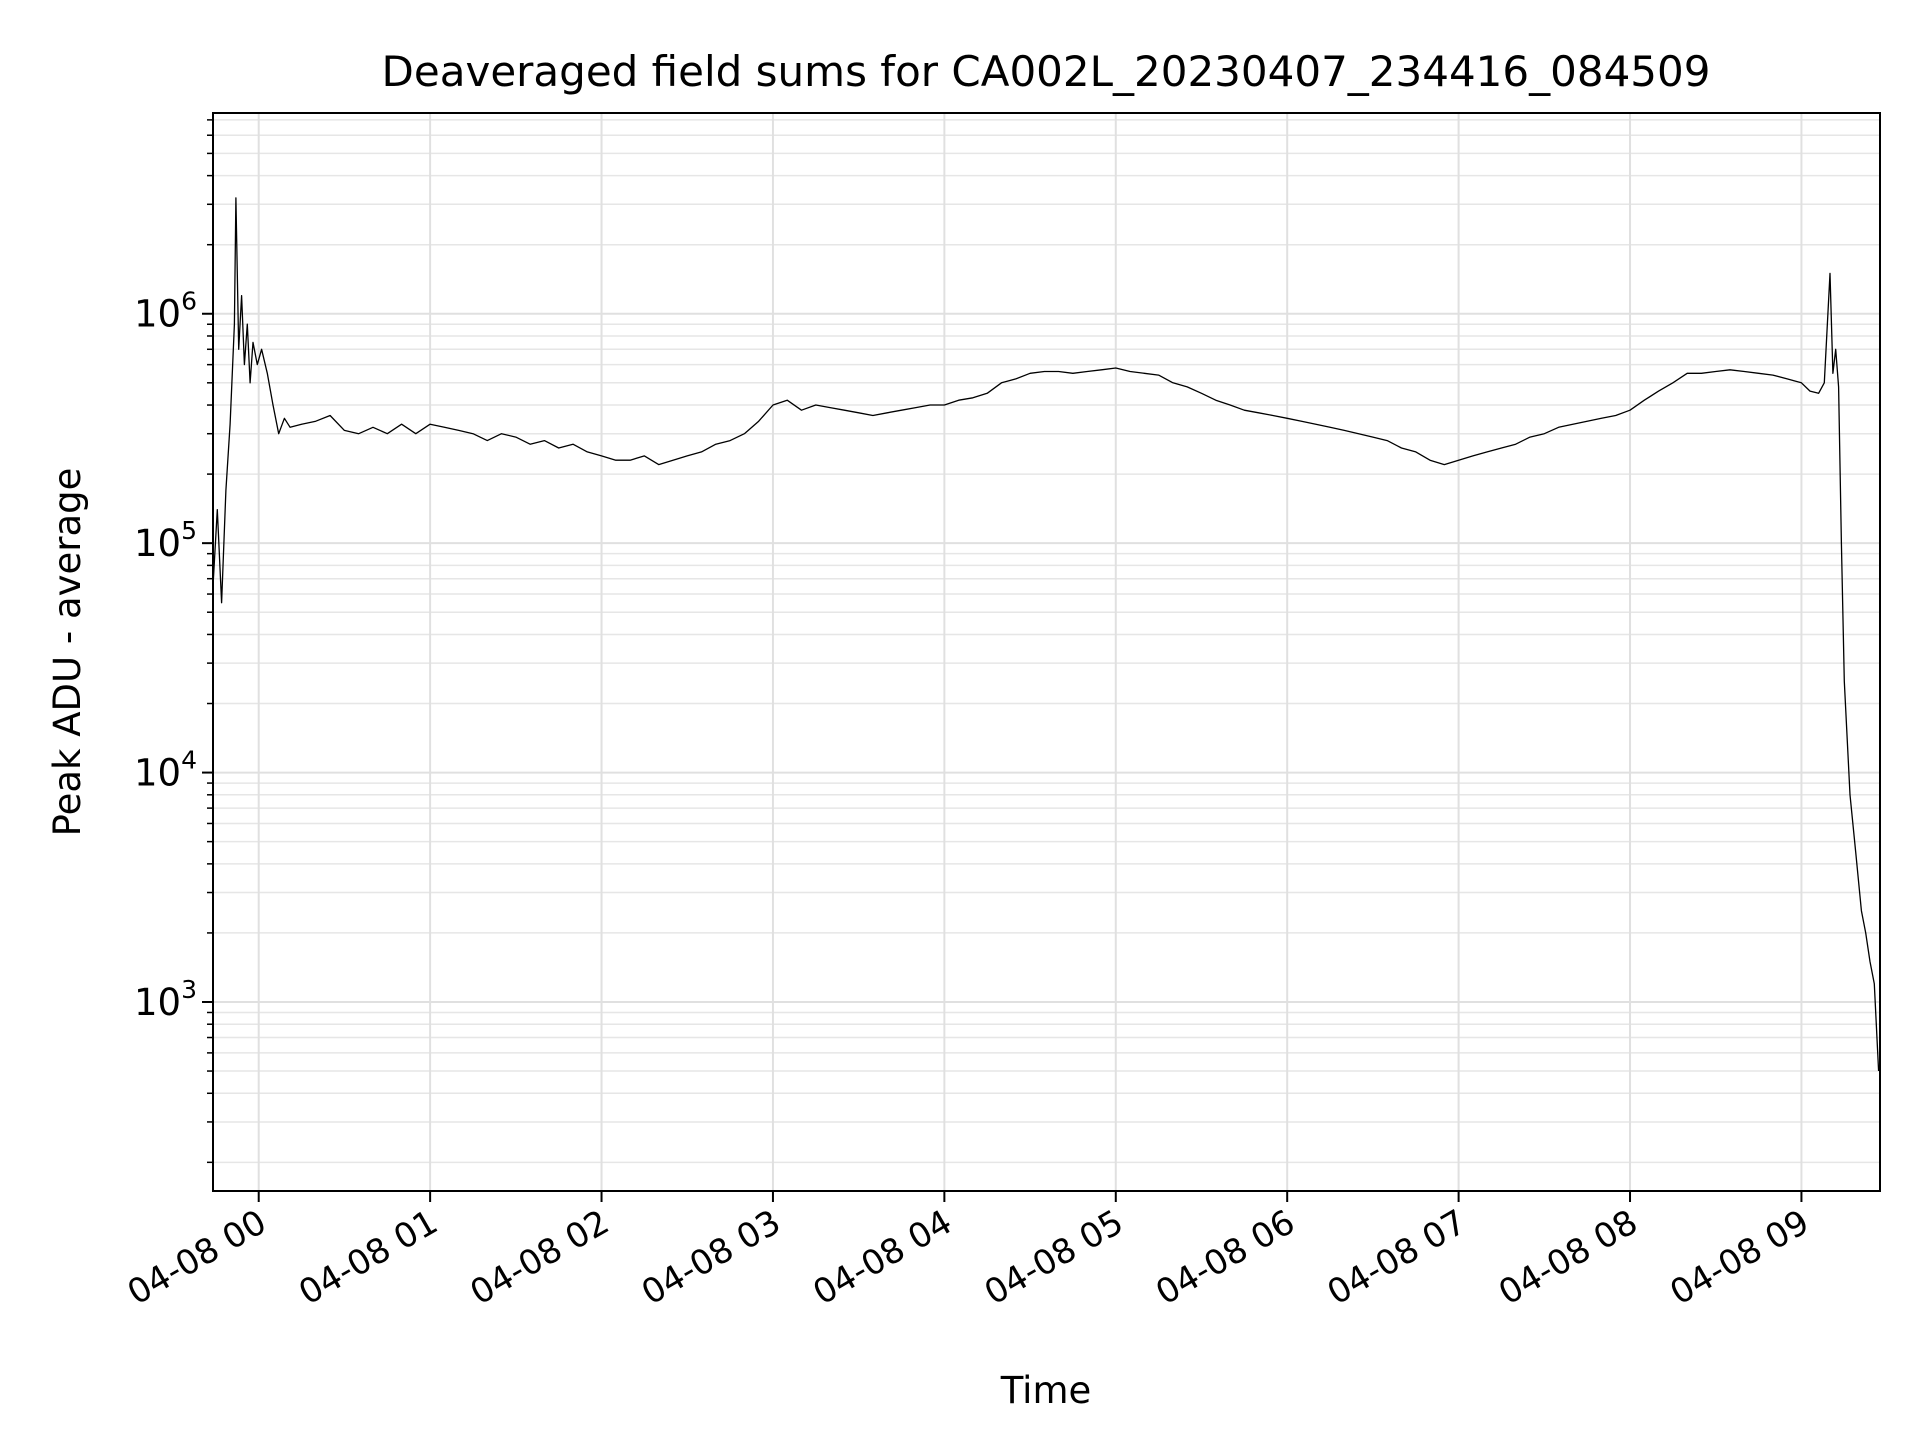 Image resolution: width=1920 pixels, height=1440 pixels. I want to click on y-tick-label: 10⁶, so click(165, 311).